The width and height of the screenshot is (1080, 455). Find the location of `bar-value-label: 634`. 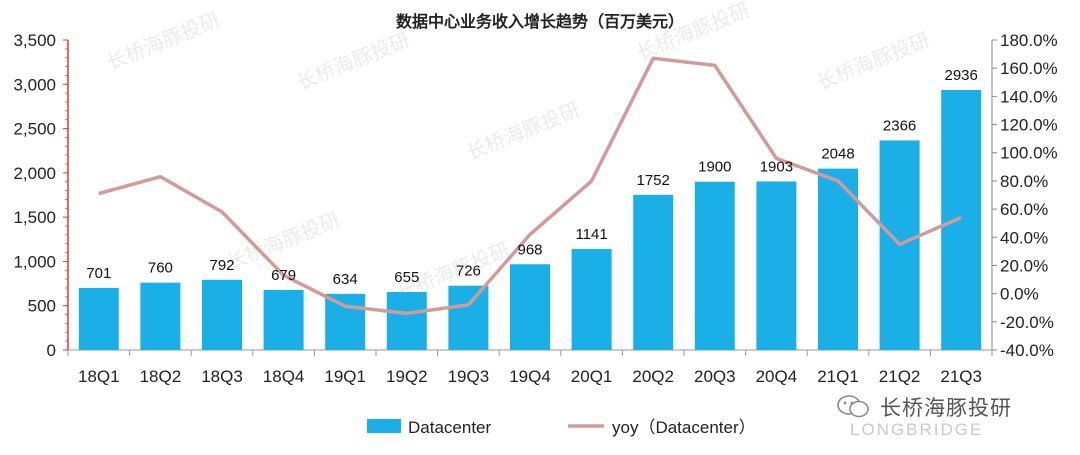

bar-value-label: 634 is located at coordinates (345, 279).